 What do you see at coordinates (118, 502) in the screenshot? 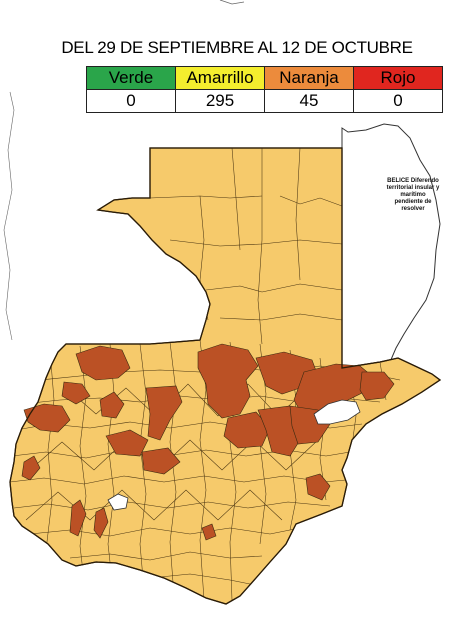
I see `lake-atitlan` at bounding box center [118, 502].